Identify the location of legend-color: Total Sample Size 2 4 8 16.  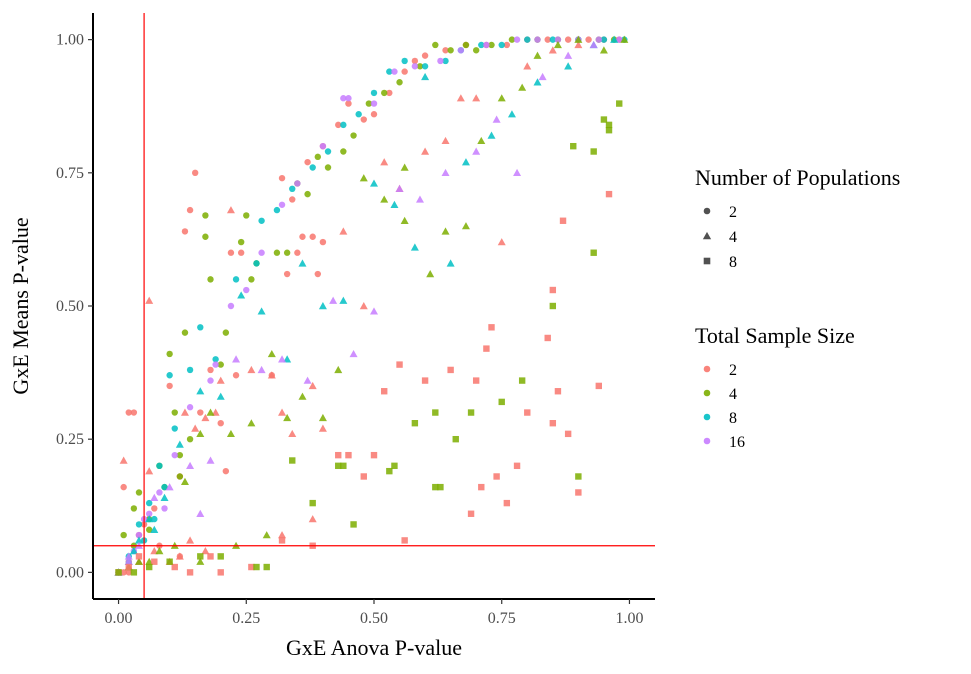
(775, 387).